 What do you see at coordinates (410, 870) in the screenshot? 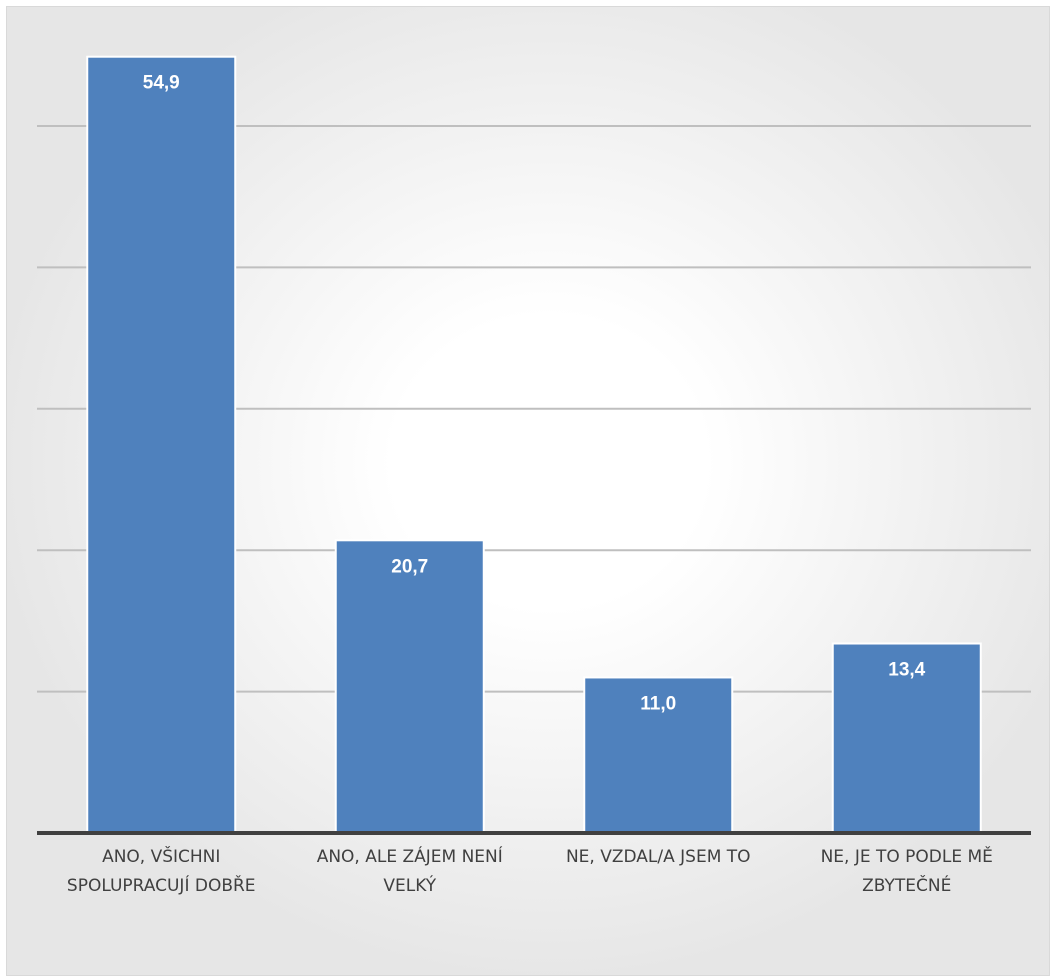
I see `category-label-2: ANO, ALE ZÁJEM NENÍ VELKÝ` at bounding box center [410, 870].